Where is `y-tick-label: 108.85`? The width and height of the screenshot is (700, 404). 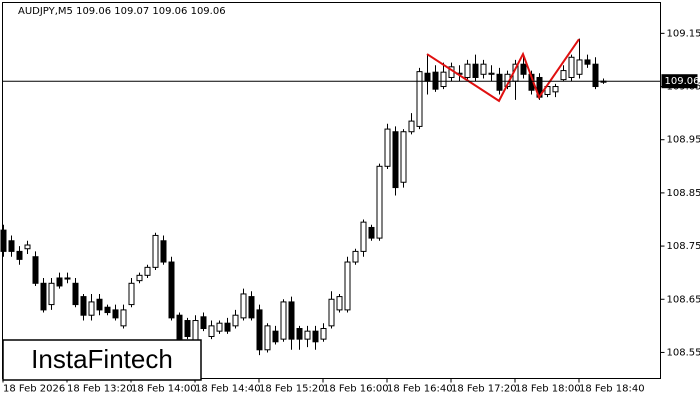
y-tick-label: 108.85 is located at coordinates (683, 193).